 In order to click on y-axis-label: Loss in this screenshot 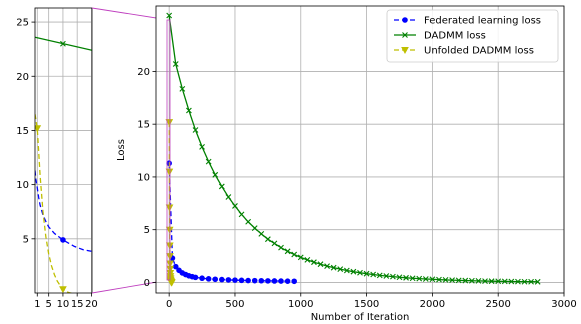, I will do `click(121, 150)`.